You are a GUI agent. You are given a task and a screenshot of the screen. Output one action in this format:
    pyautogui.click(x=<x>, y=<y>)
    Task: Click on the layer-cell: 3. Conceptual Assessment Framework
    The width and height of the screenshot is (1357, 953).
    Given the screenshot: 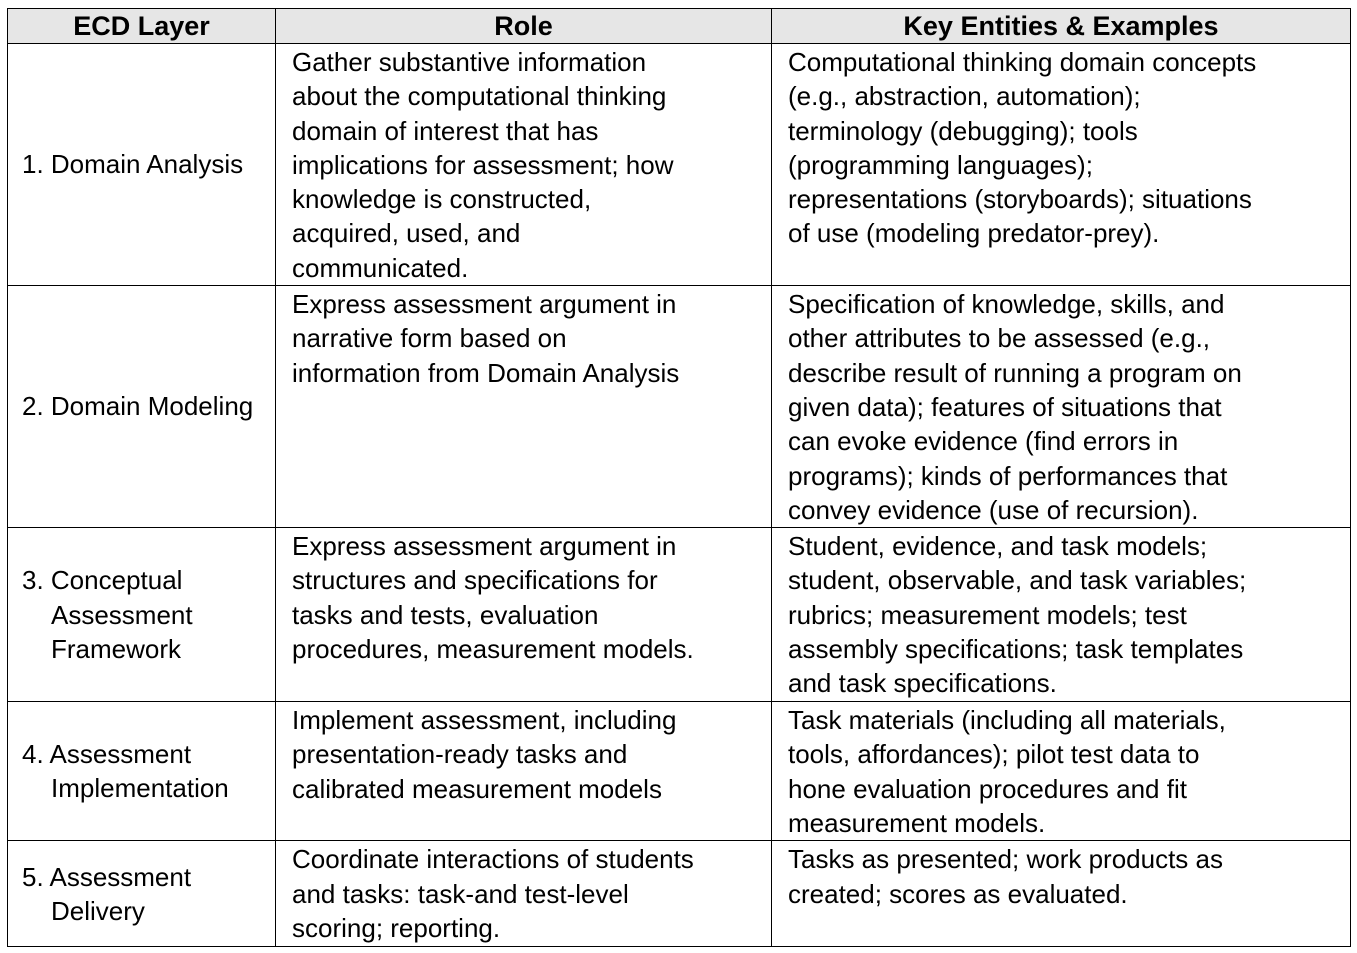 What is the action you would take?
    pyautogui.click(x=141, y=615)
    